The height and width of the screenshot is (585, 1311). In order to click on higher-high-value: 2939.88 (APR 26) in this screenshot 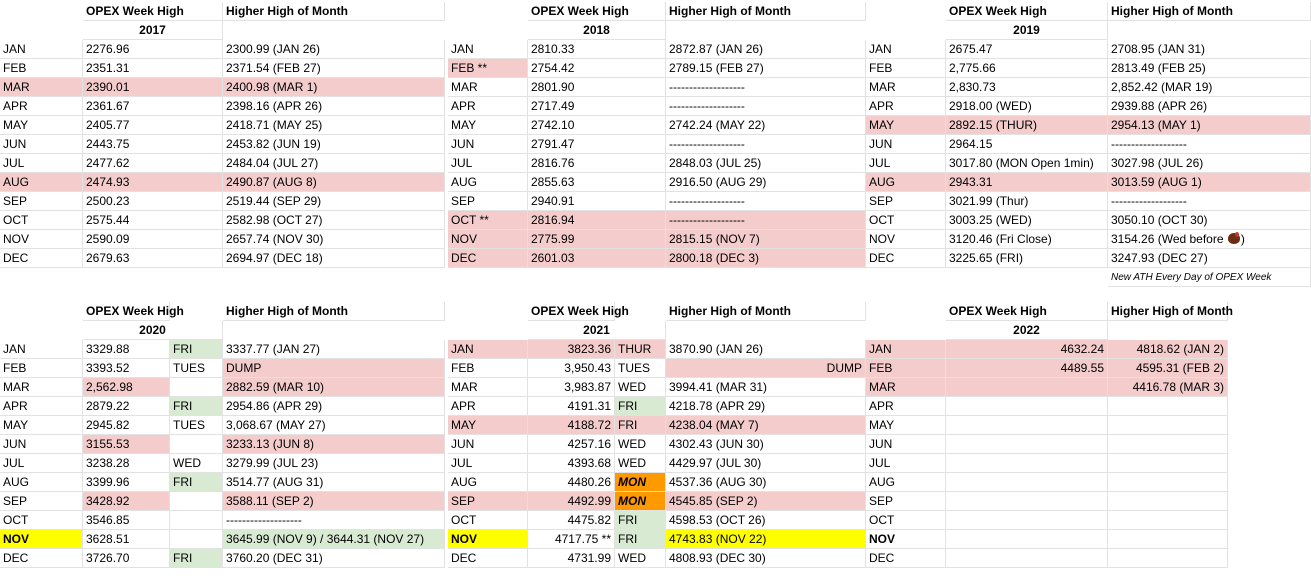, I will do `click(1209, 106)`.